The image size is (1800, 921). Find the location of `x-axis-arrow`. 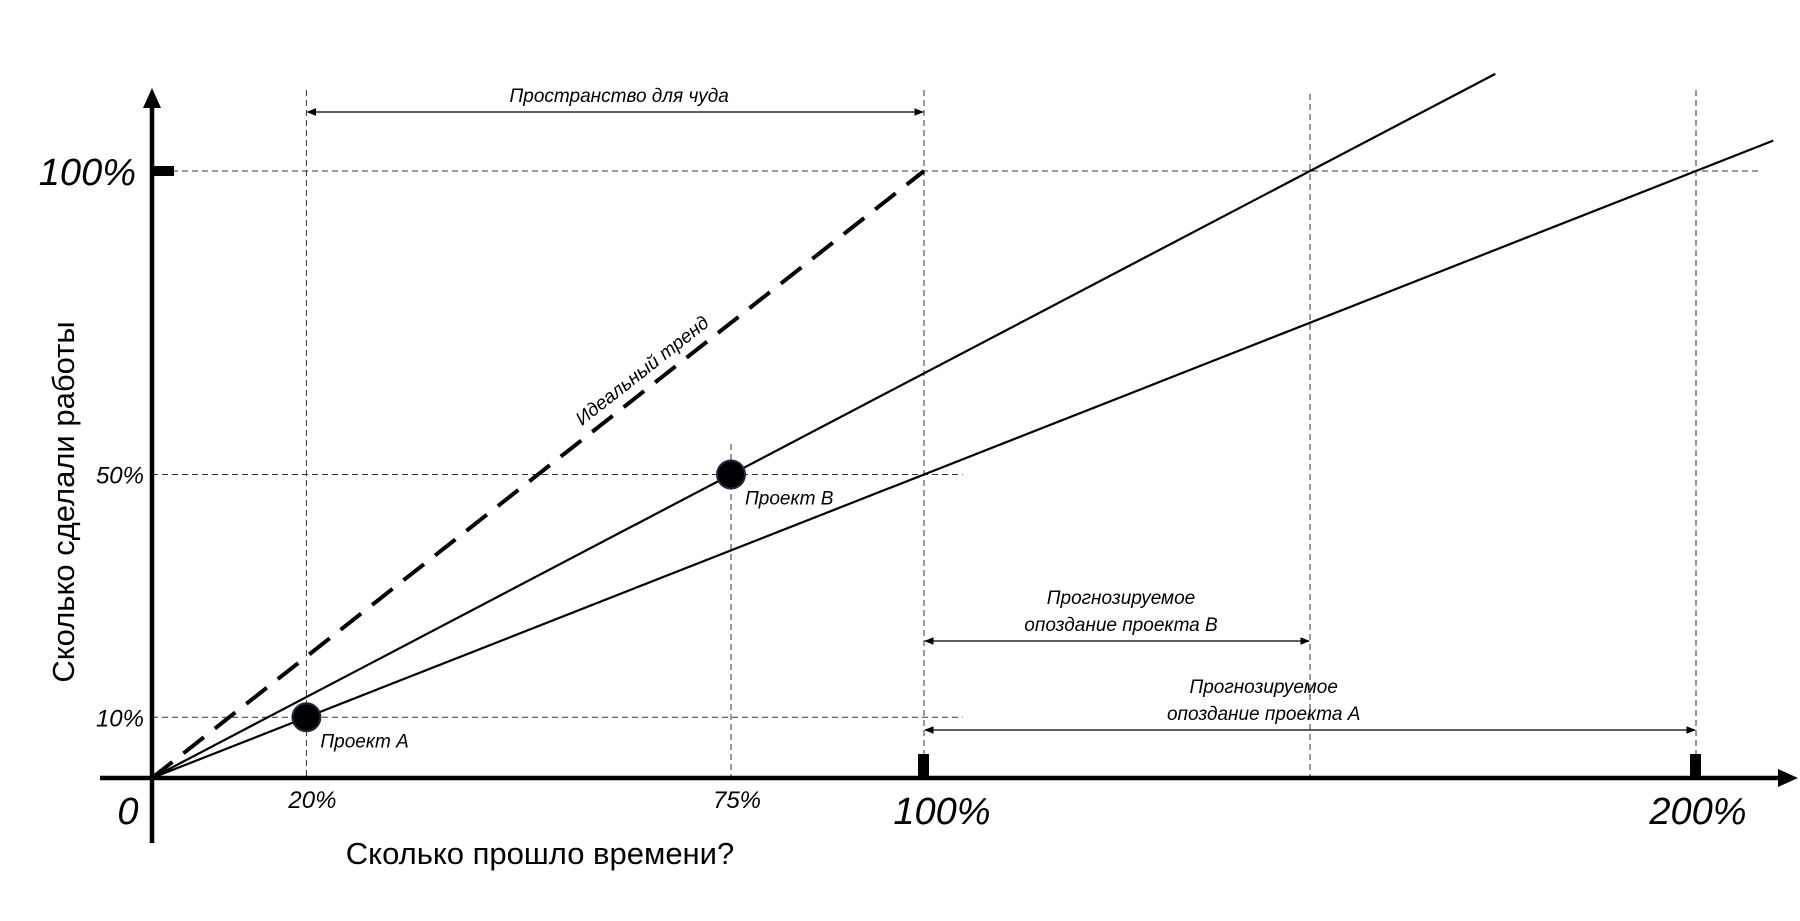

x-axis-arrow is located at coordinates (1788, 778).